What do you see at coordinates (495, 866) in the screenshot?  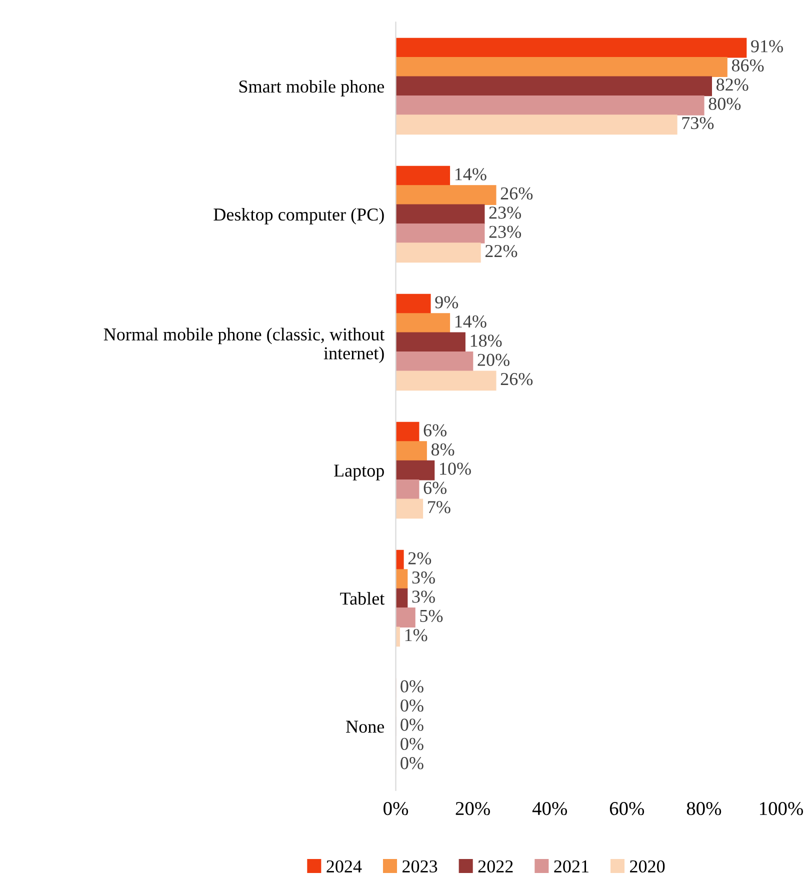 I see `legend-label: 2022` at bounding box center [495, 866].